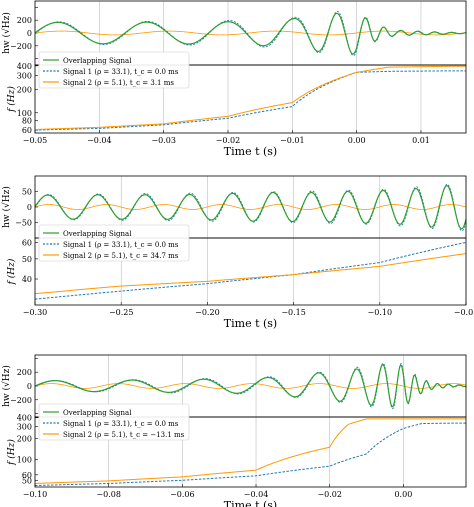 The width and height of the screenshot is (474, 507). Describe the element at coordinates (108, 494) in the screenshot. I see `x-tick-label: −0.08` at that location.